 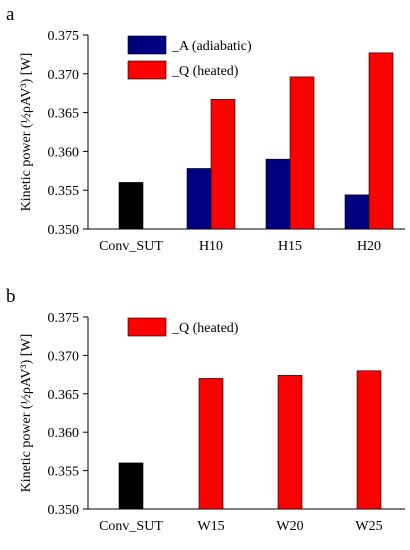 I want to click on panel-letter: b, so click(x=11, y=296).